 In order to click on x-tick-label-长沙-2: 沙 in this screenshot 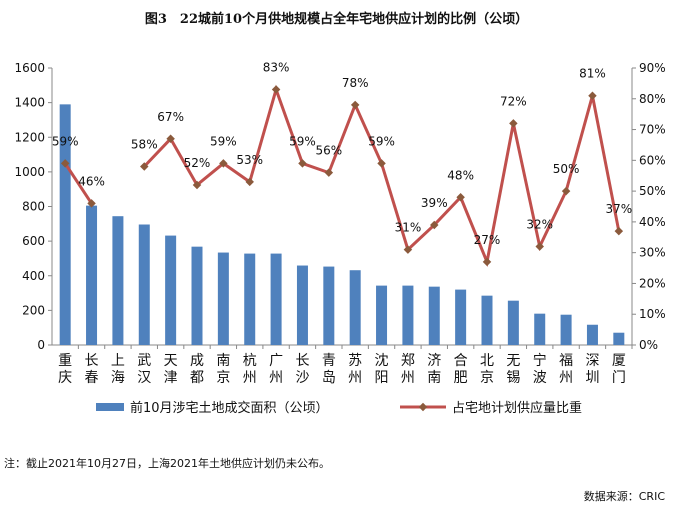, I will do `click(302, 378)`.